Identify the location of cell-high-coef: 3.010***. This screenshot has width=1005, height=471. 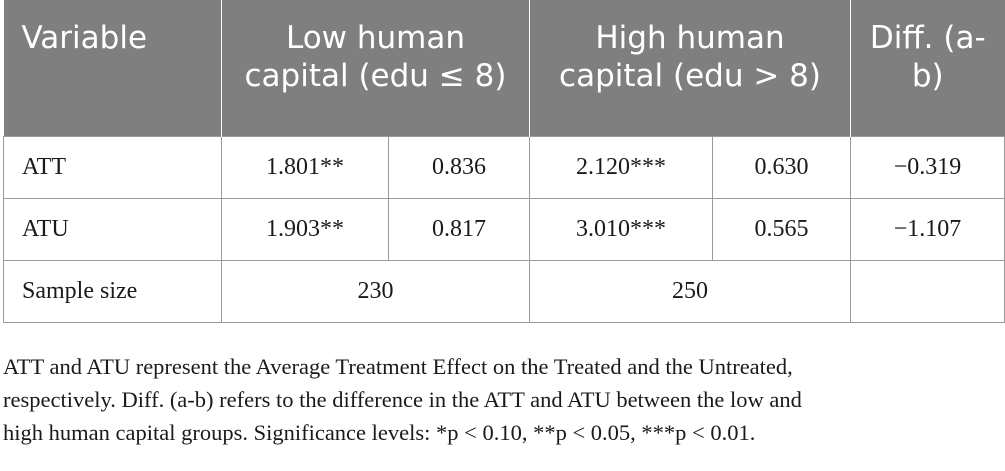
(621, 229).